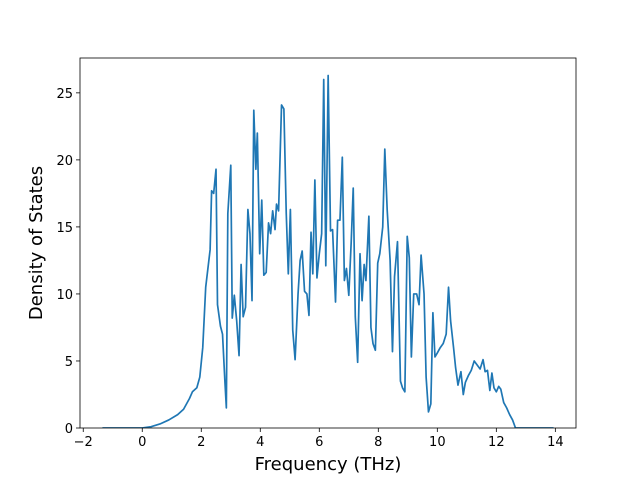 Image resolution: width=640 pixels, height=480 pixels. Describe the element at coordinates (437, 442) in the screenshot. I see `x-tick-label: 10` at that location.